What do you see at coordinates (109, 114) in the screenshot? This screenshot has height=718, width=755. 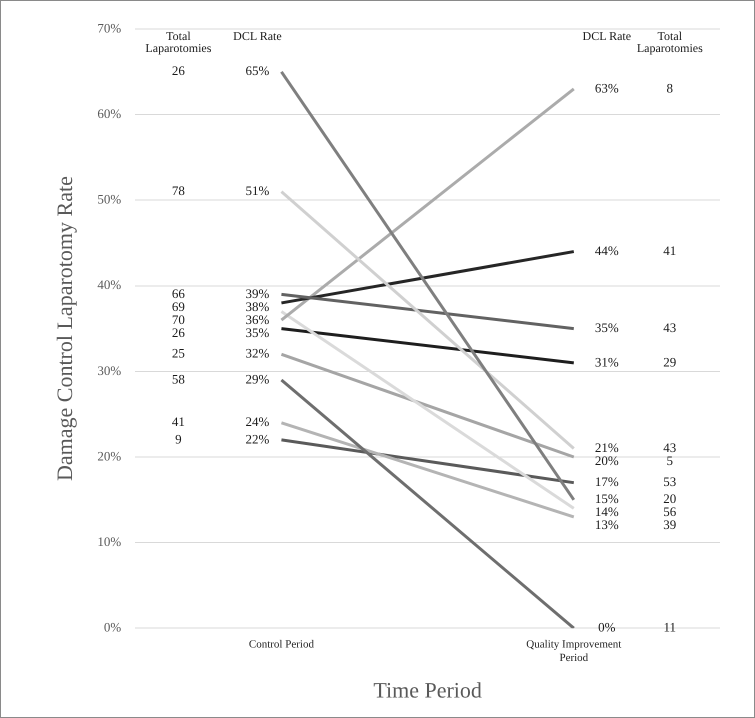 I see `y-tick-label: 60%` at bounding box center [109, 114].